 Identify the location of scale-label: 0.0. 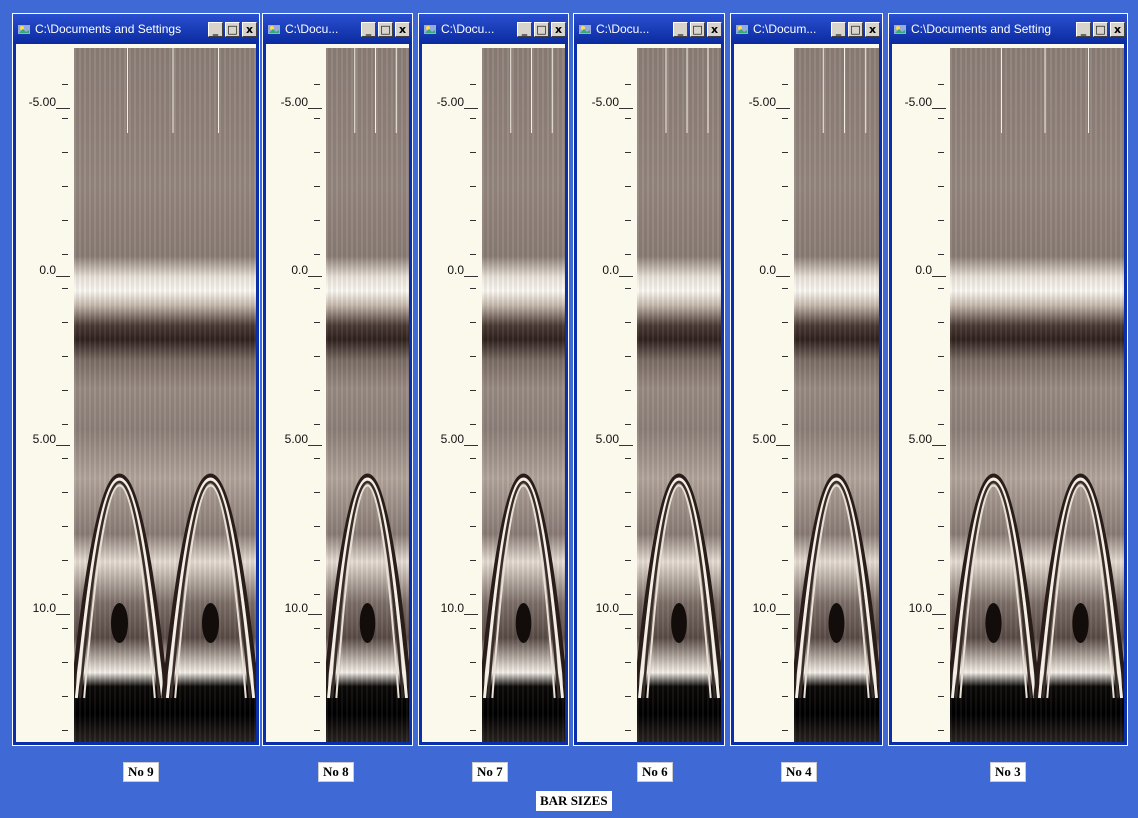
(767, 270).